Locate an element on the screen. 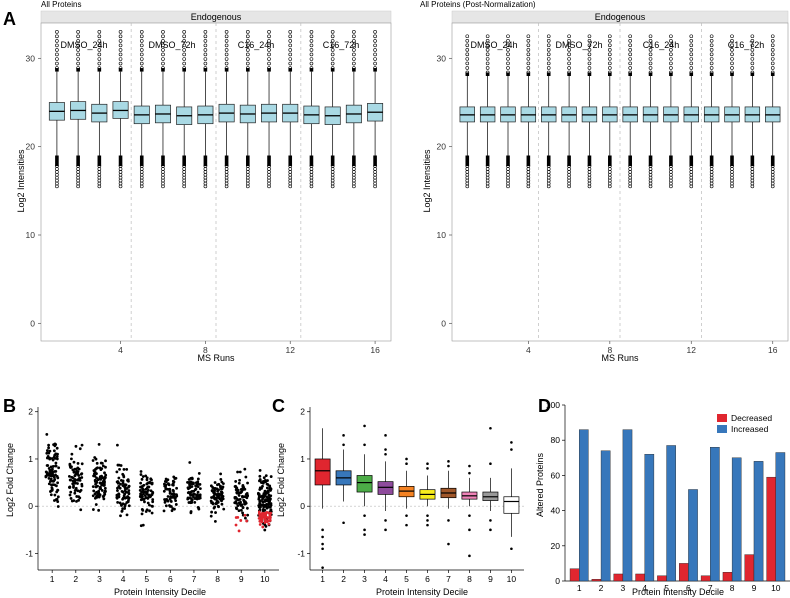 This screenshot has width=790, height=598. x-tick-label: 16 is located at coordinates (773, 350).